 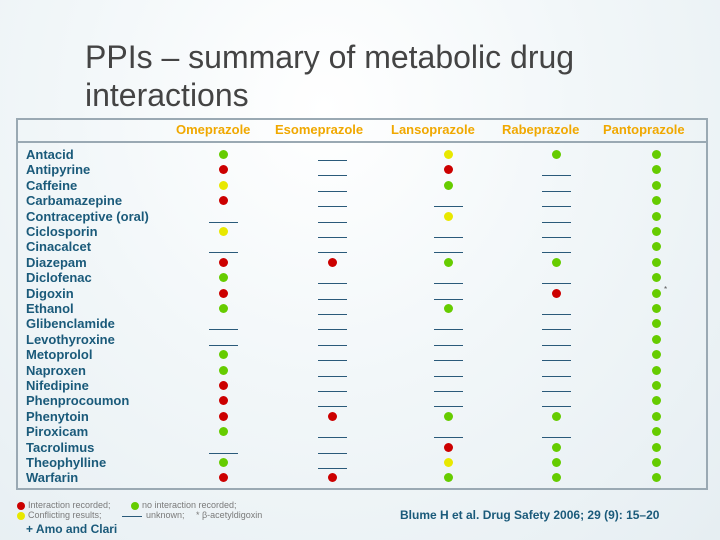 I want to click on legend-yellow-dot, so click(x=21, y=516).